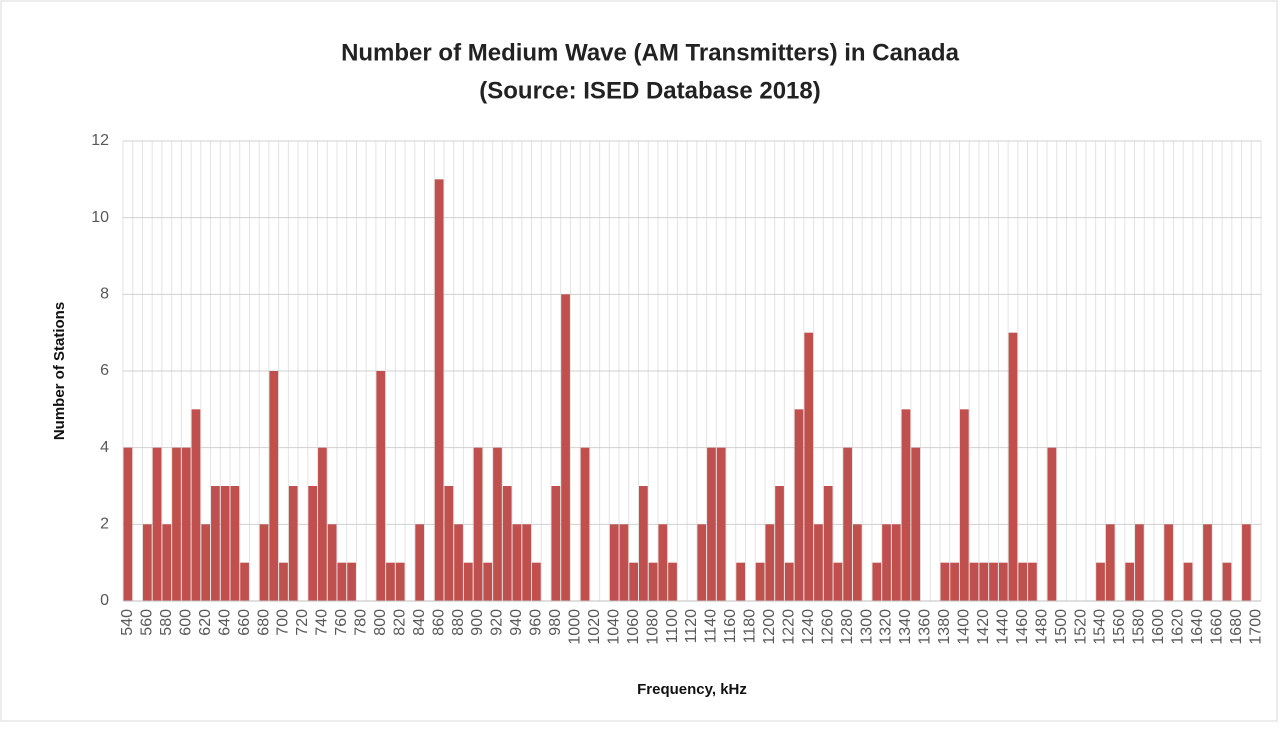 Image resolution: width=1288 pixels, height=729 pixels. What do you see at coordinates (944, 627) in the screenshot?
I see `x-tick-label: 1380` at bounding box center [944, 627].